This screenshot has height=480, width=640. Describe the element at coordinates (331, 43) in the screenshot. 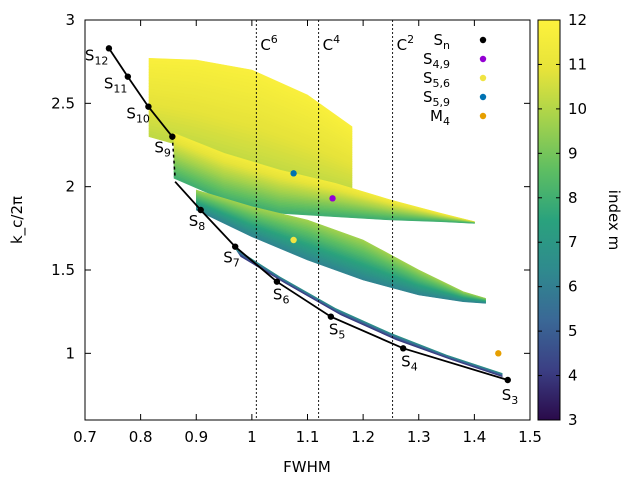

I see `vline-label-1: C4` at that location.